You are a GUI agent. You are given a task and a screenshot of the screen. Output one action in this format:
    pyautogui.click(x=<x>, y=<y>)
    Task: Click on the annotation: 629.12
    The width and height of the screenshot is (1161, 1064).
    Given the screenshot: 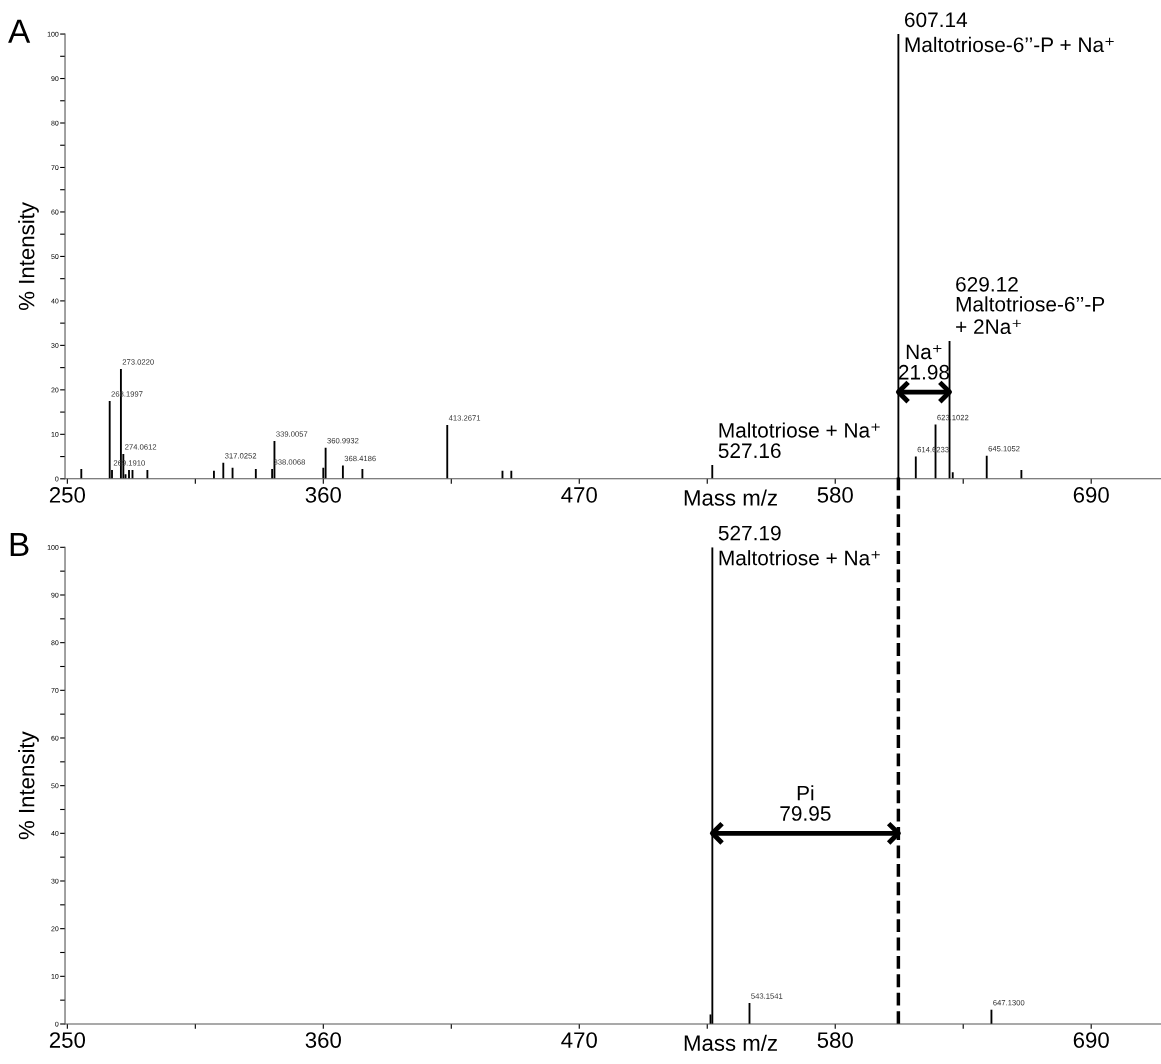 What is the action you would take?
    pyautogui.click(x=987, y=284)
    